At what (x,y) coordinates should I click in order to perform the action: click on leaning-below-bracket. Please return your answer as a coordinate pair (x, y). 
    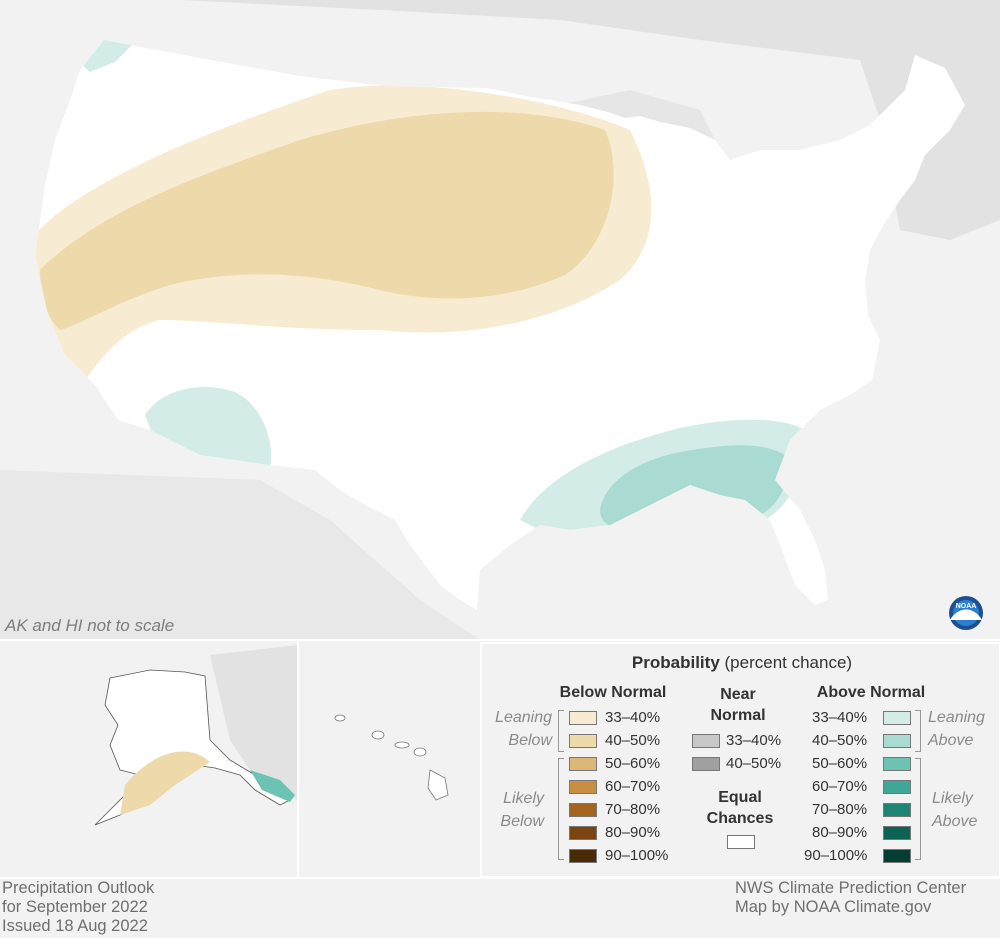
    Looking at the image, I should click on (561, 731).